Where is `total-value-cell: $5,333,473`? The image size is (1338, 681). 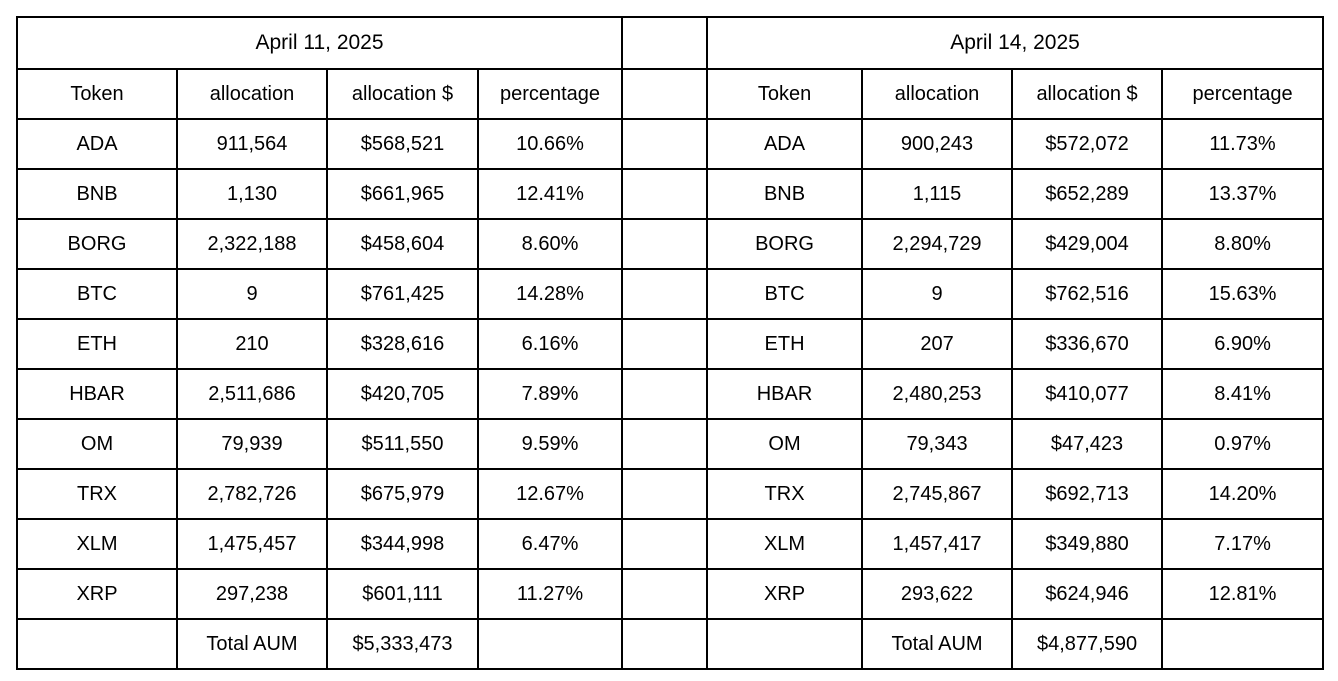 total-value-cell: $5,333,473 is located at coordinates (402, 644).